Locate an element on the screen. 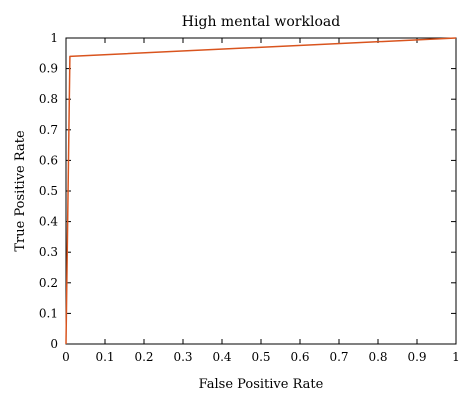 The width and height of the screenshot is (474, 405). chart-title: High mental workload is located at coordinates (261, 22).